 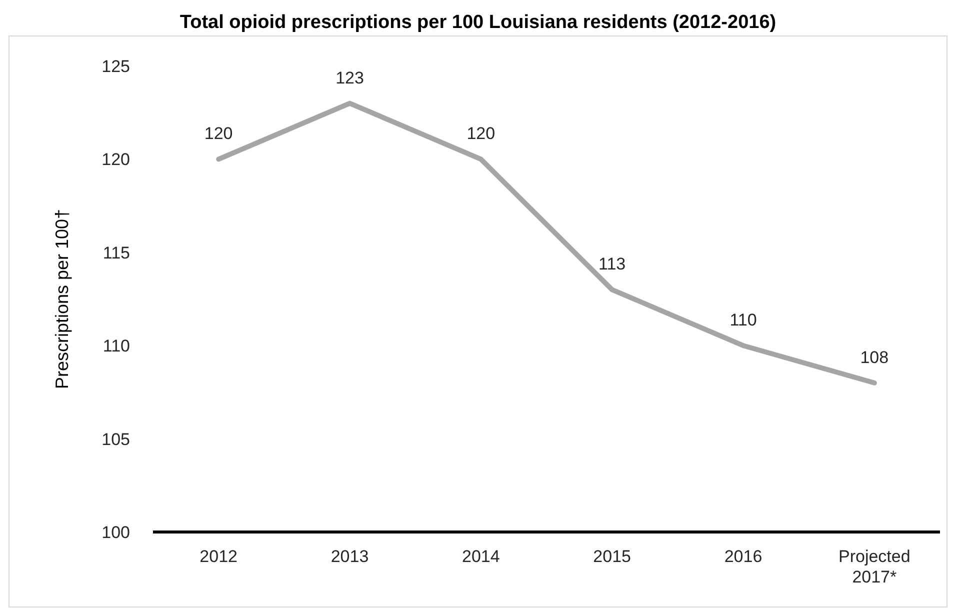 What do you see at coordinates (116, 66) in the screenshot?
I see `y-tick-label: 125` at bounding box center [116, 66].